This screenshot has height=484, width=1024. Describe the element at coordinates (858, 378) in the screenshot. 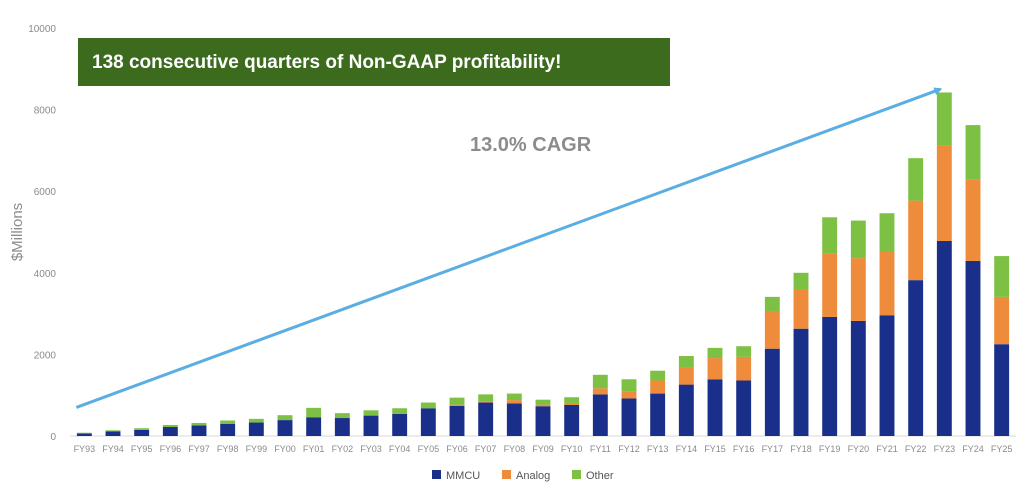

I see `bar-mmcu-fy20` at that location.